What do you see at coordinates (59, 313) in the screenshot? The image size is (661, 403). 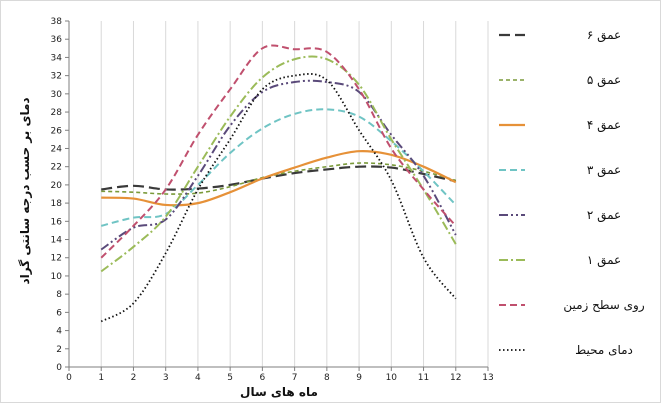 I see `y-tick-label: 6` at bounding box center [59, 313].